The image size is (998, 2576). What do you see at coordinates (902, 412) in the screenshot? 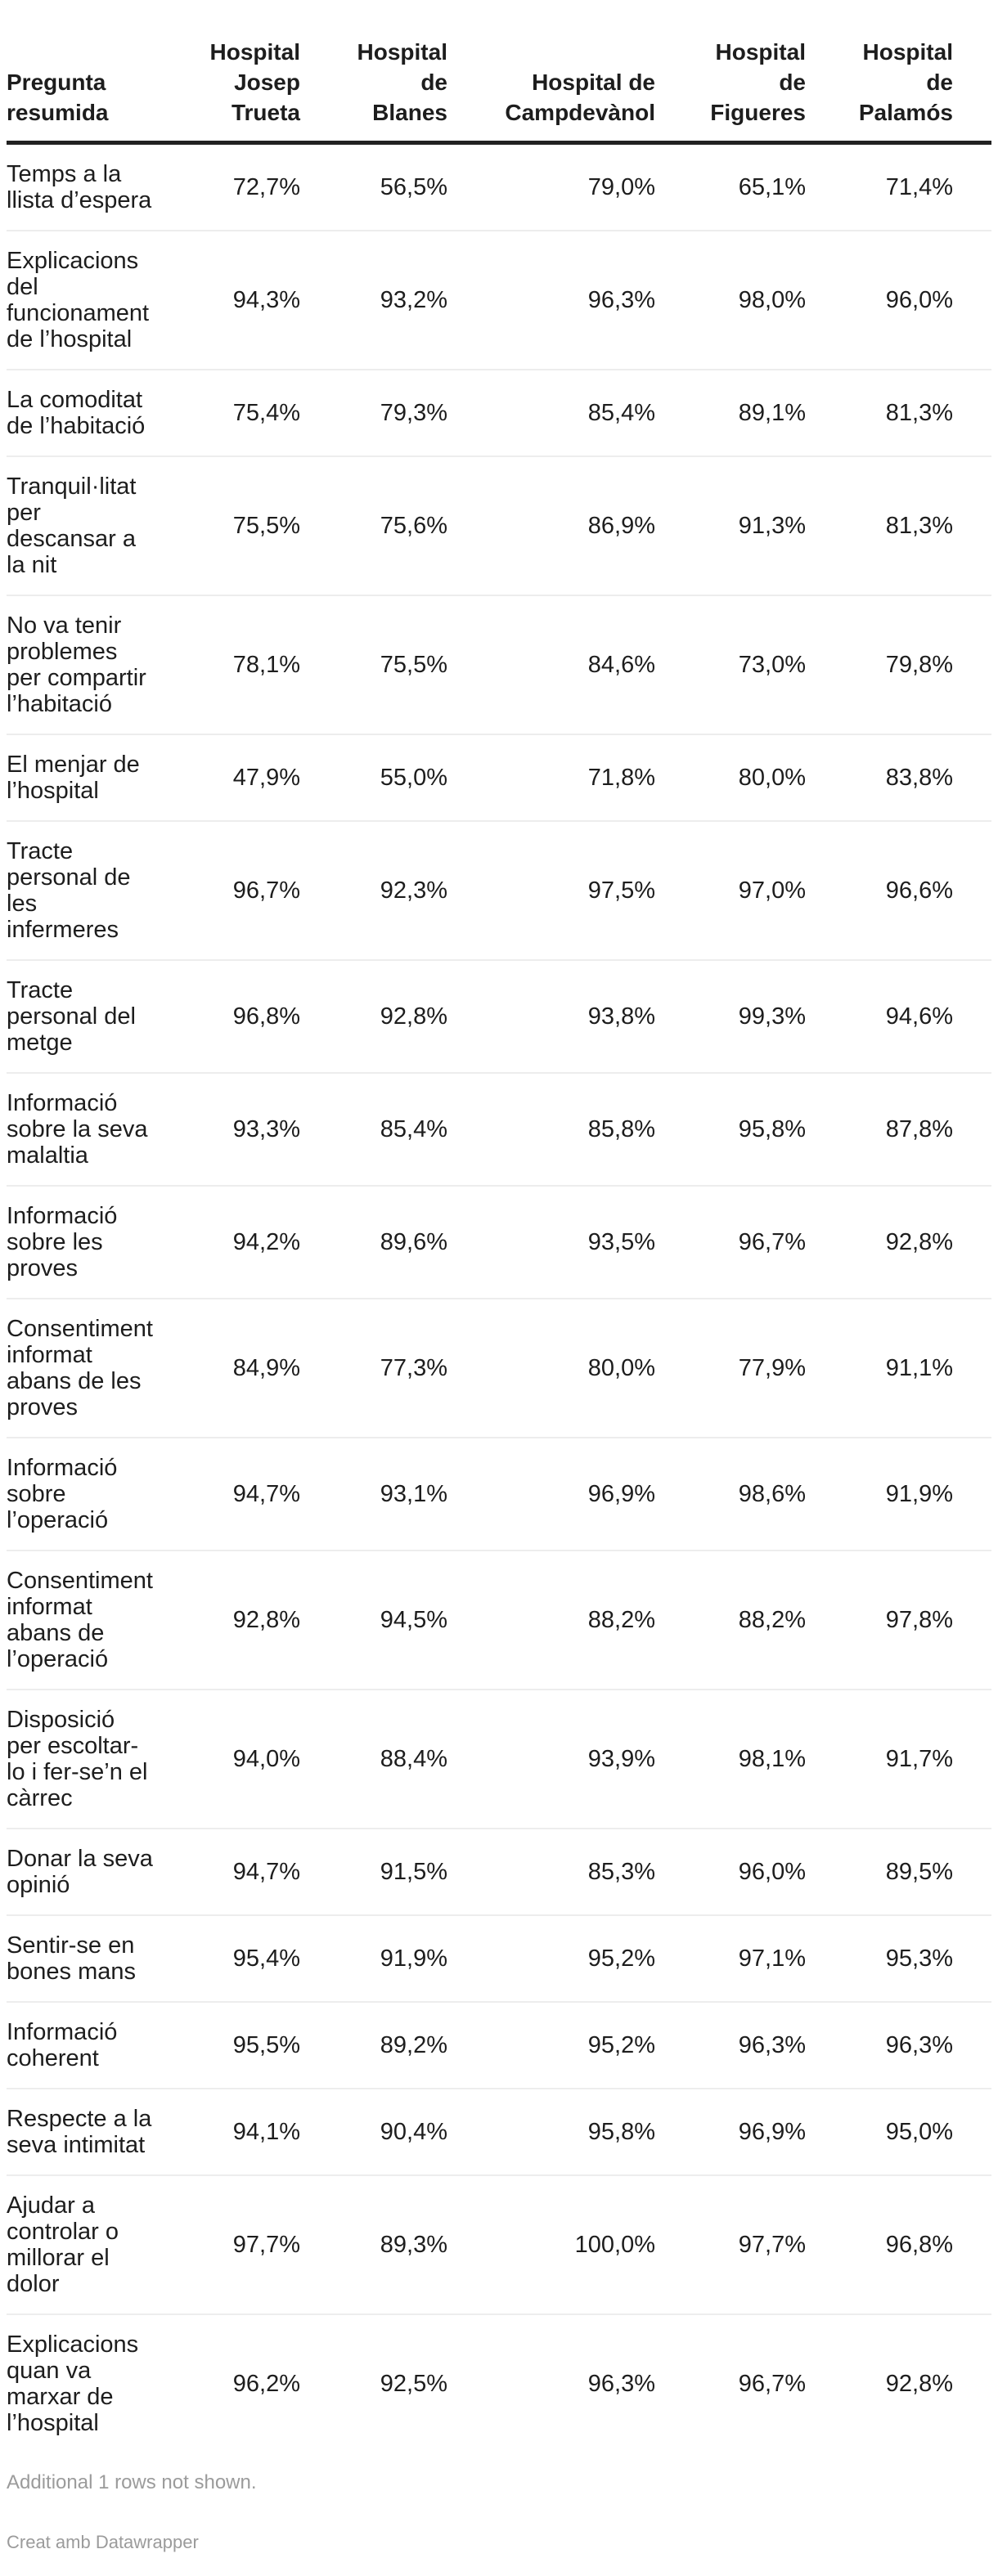
I see `value-cell: 81,3%` at bounding box center [902, 412].